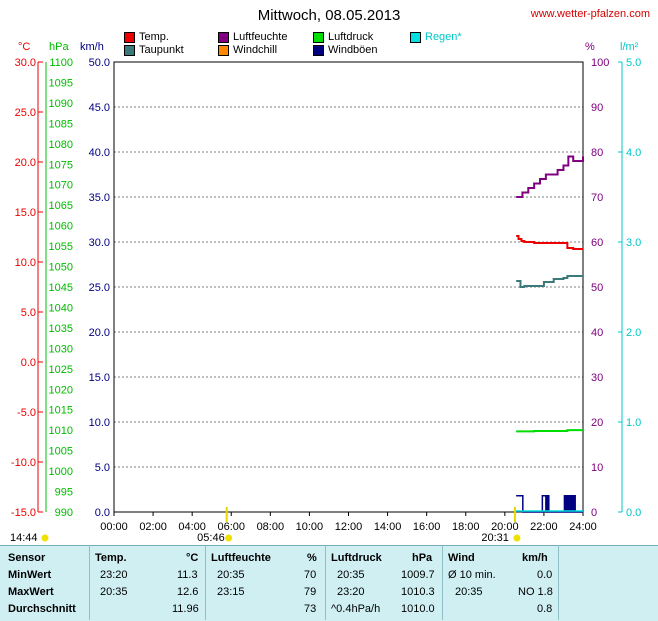 Image resolution: width=658 pixels, height=621 pixels. I want to click on legend-swatch-gusts, so click(318, 50).